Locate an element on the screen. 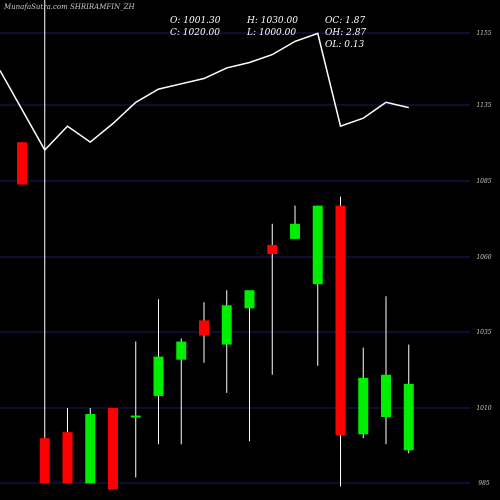 The image size is (500, 500). high-value: H: 1030.00 is located at coordinates (272, 21).